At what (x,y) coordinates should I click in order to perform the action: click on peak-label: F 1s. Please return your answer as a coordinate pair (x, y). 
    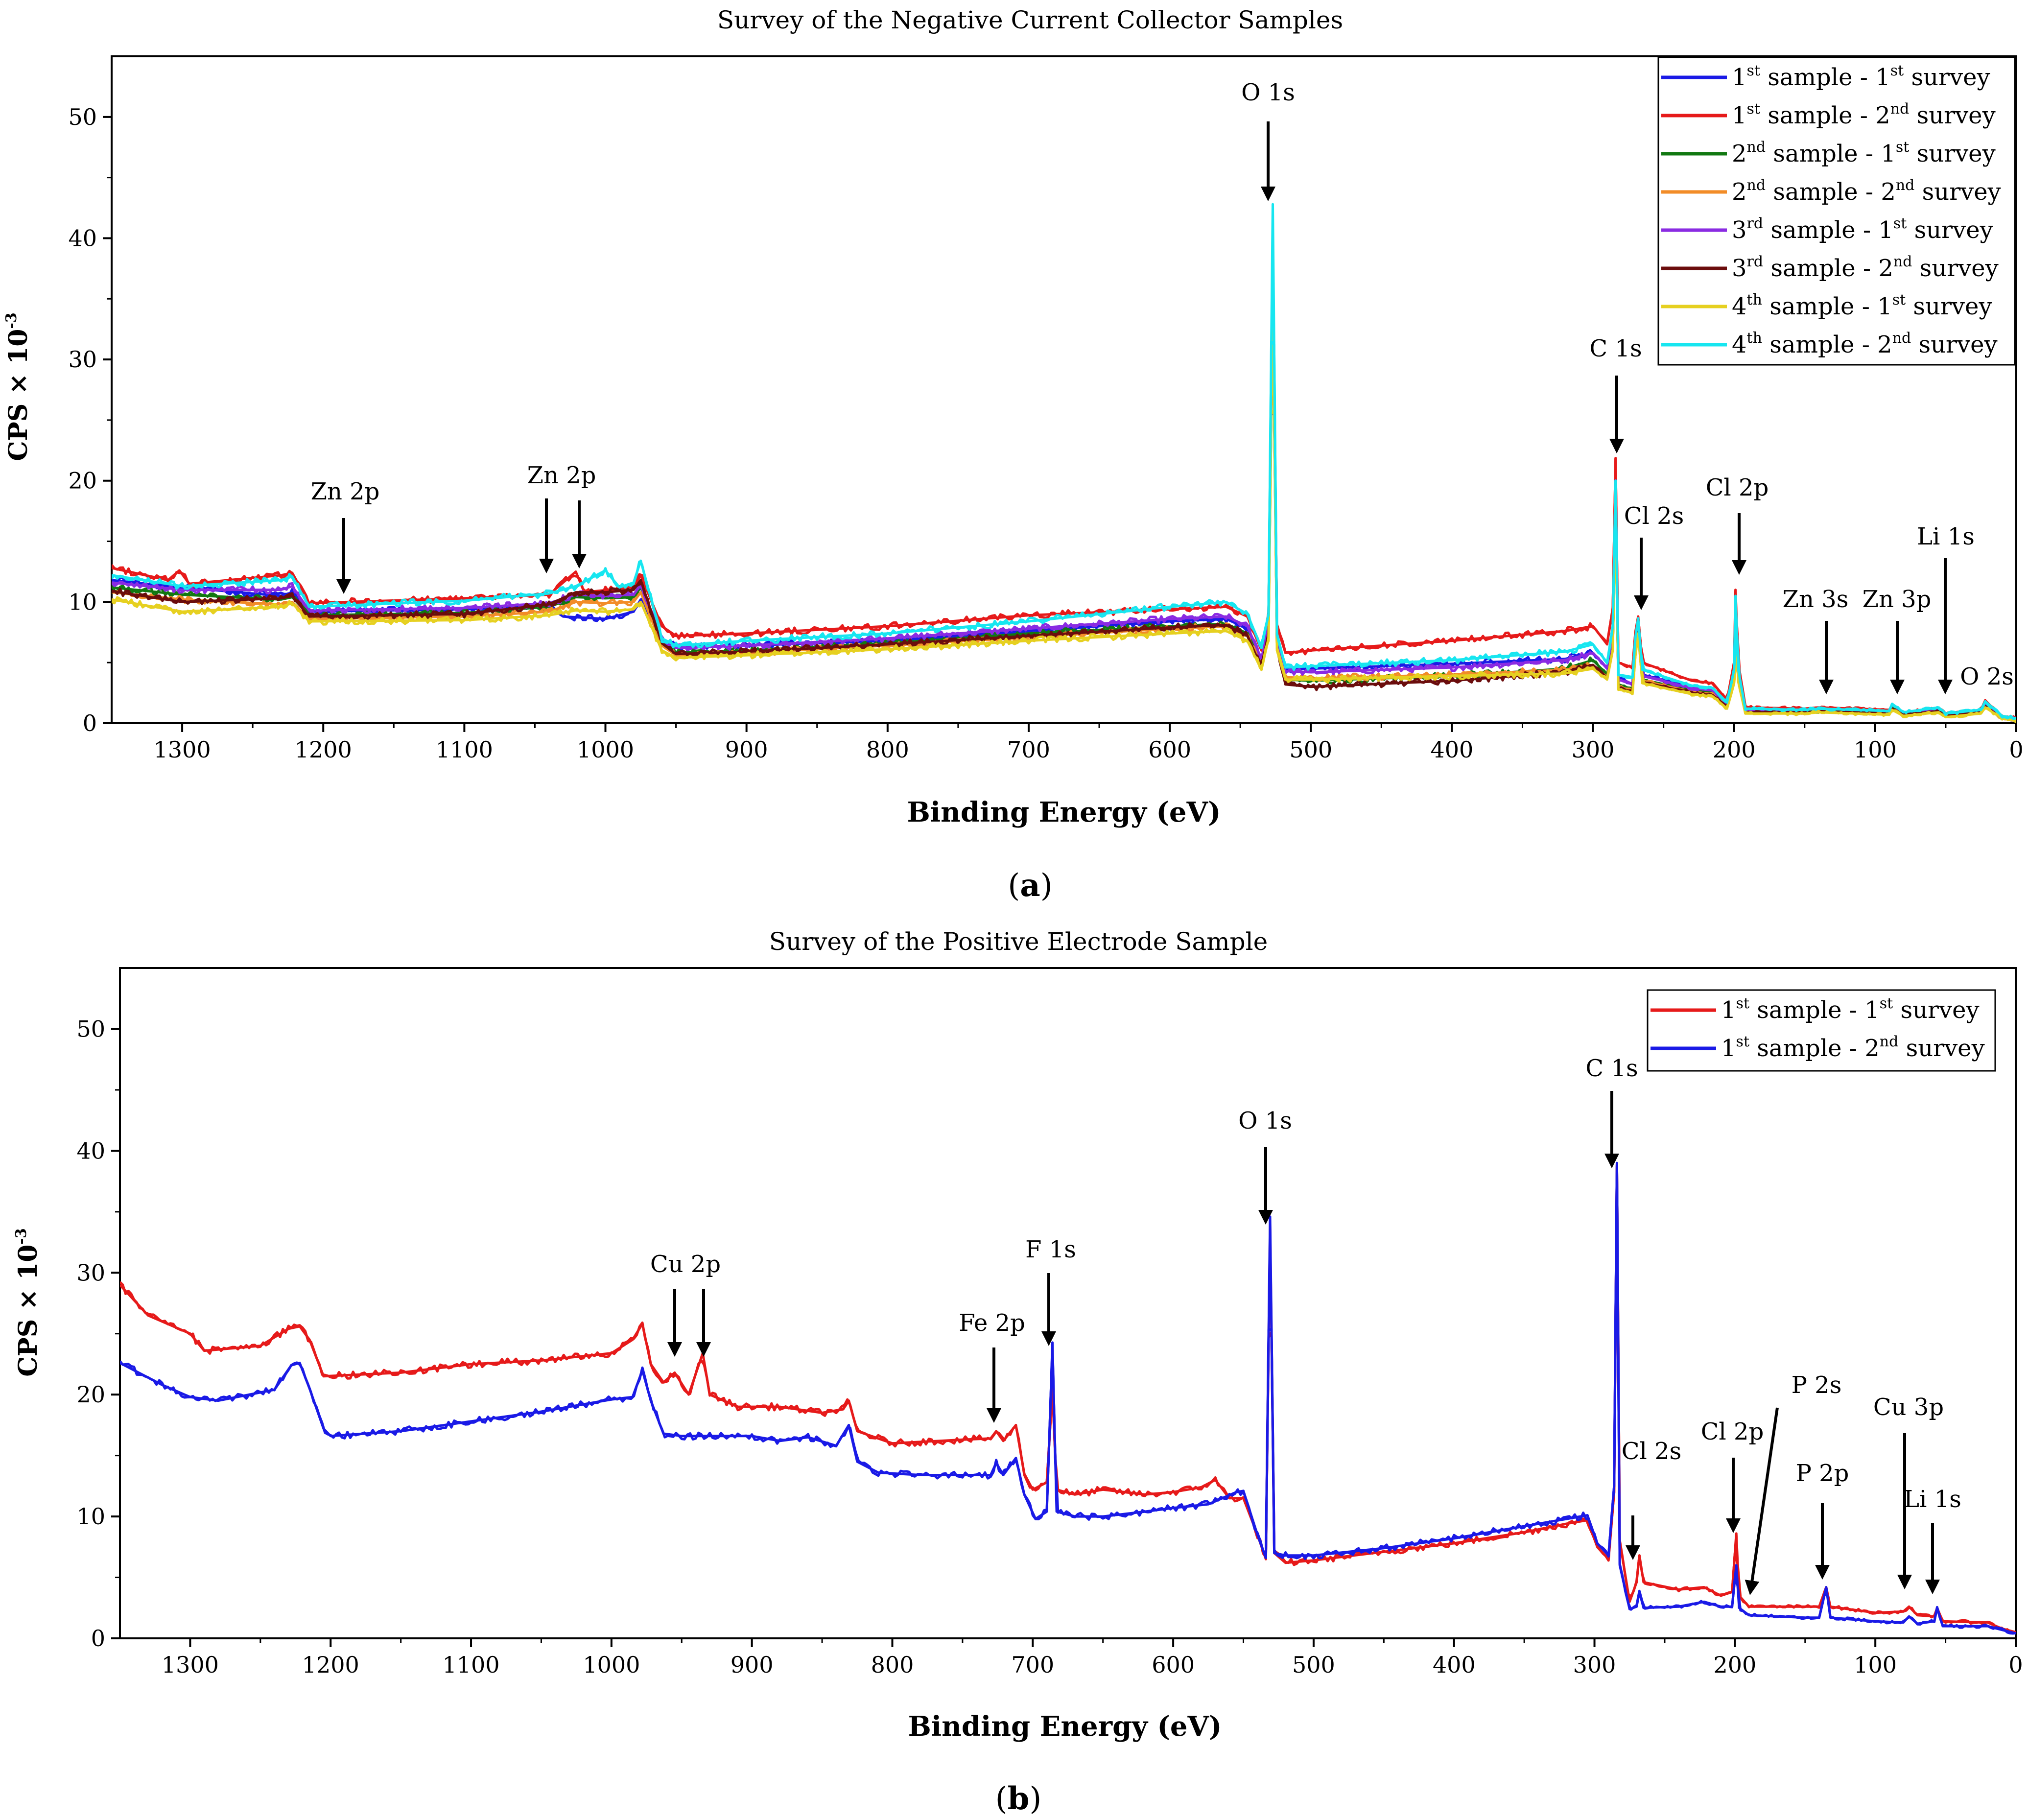
    Looking at the image, I should click on (1050, 1249).